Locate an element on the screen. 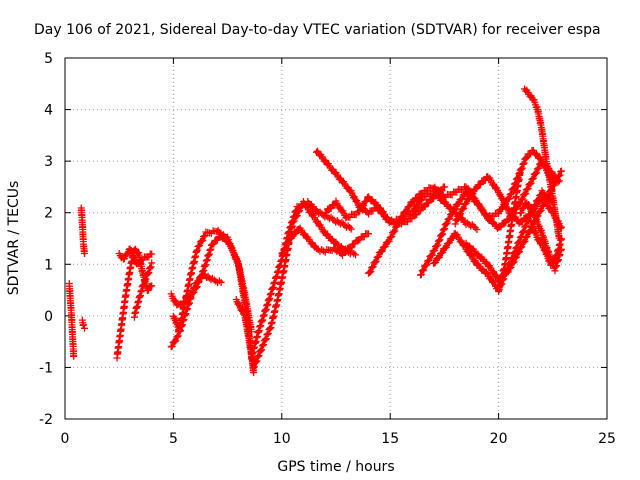  series-arc-t is located at coordinates (529, 220).